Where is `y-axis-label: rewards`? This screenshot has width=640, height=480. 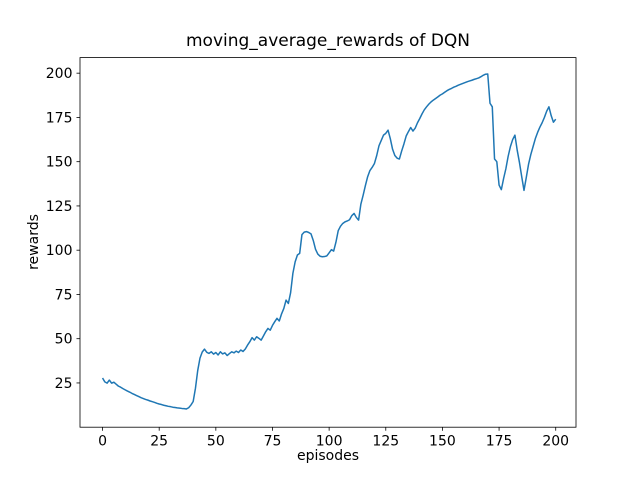 y-axis-label: rewards is located at coordinates (34, 242).